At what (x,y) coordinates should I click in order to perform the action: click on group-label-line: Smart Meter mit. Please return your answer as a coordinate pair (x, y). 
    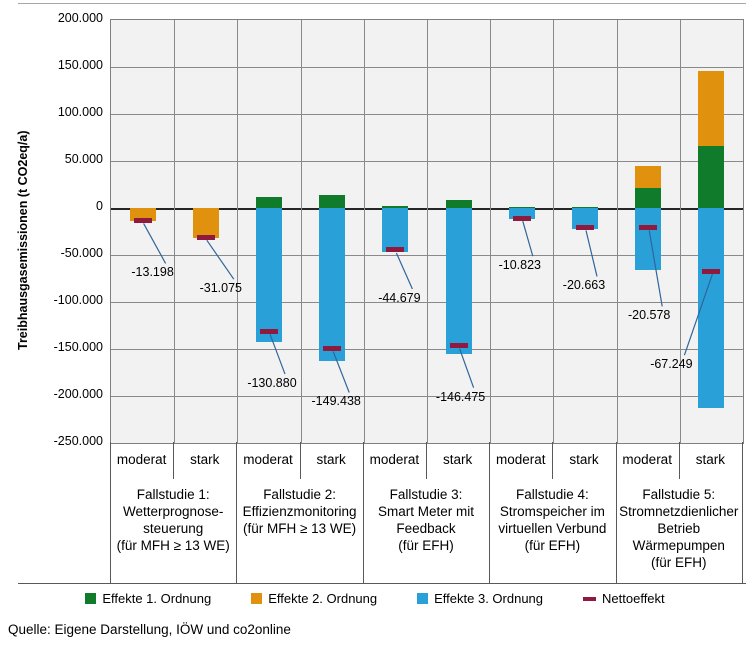
    Looking at the image, I should click on (425, 511).